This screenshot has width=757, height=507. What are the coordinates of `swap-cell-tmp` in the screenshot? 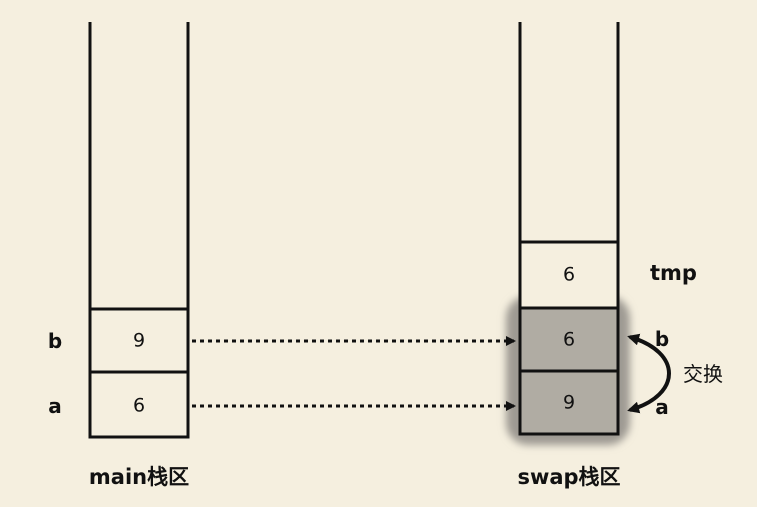 It's located at (569, 275).